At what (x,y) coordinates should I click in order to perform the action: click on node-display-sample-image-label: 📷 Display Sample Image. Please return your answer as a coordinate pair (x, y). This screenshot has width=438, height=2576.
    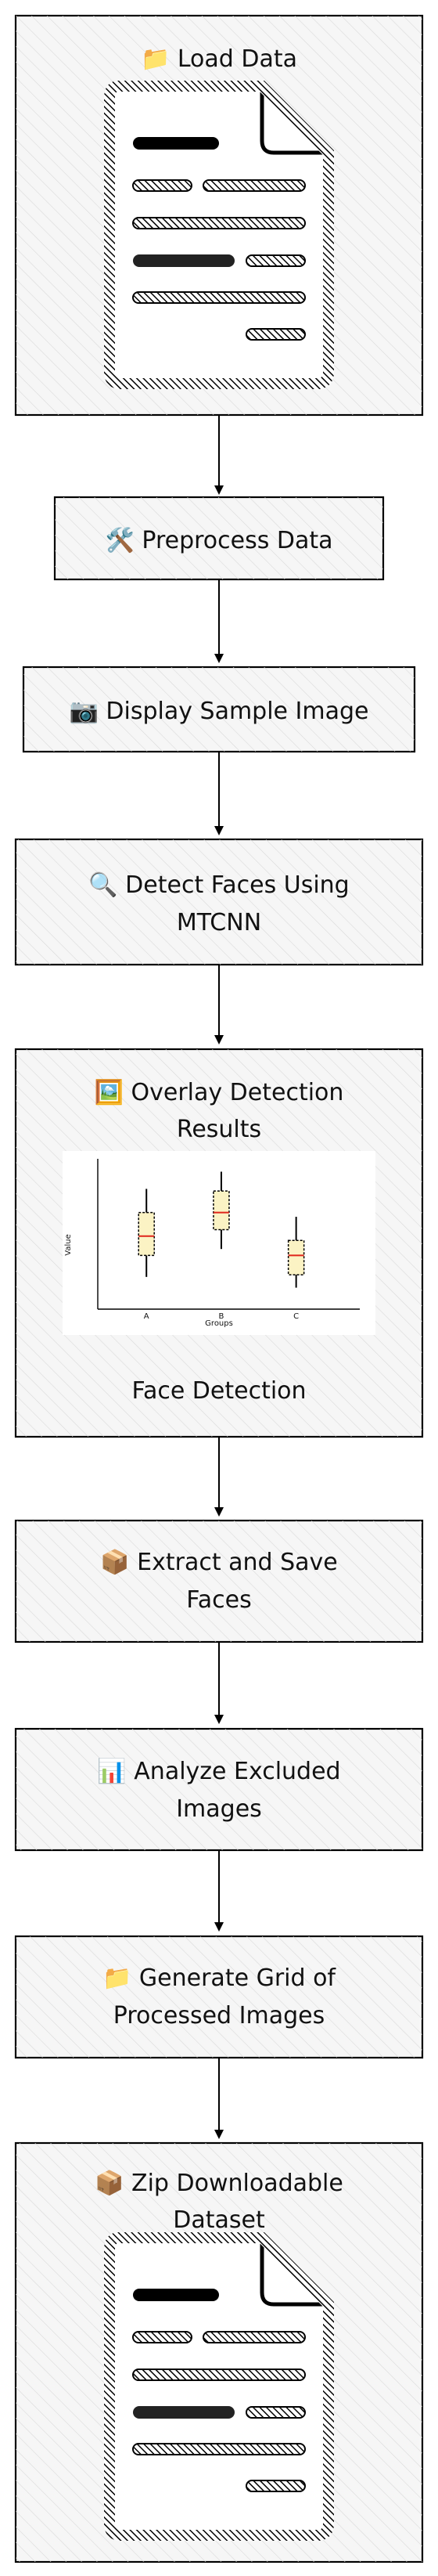
    Looking at the image, I should click on (219, 711).